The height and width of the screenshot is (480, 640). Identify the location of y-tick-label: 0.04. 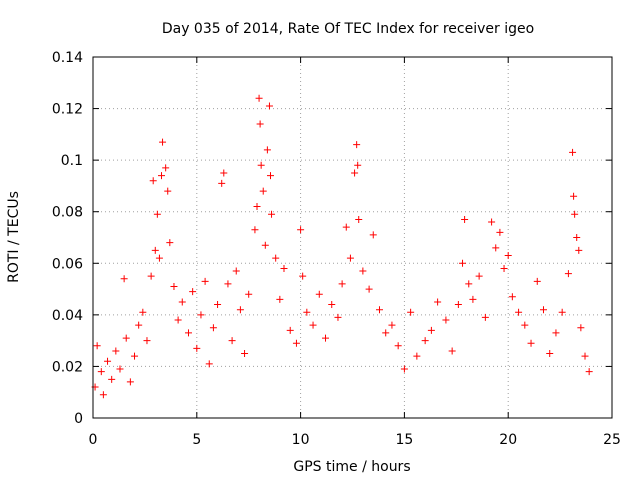
(67, 316).